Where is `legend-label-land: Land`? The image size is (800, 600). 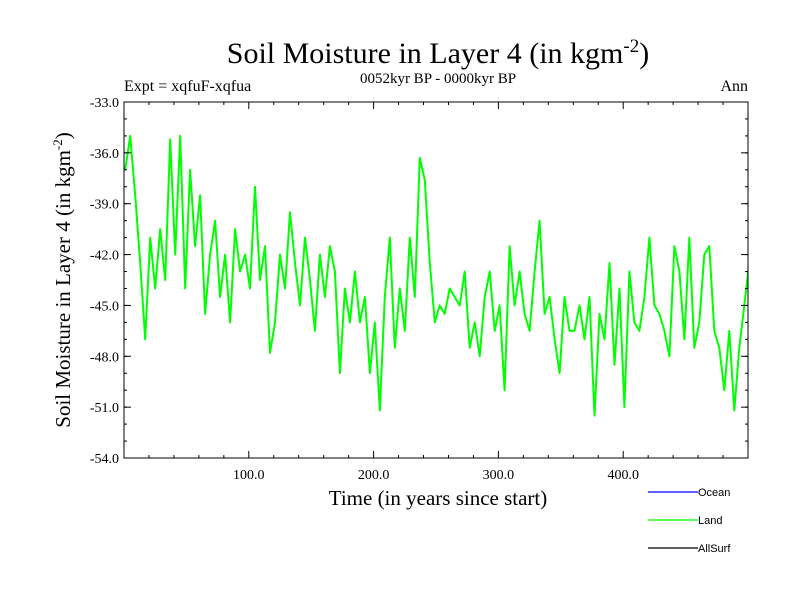
legend-label-land: Land is located at coordinates (710, 521).